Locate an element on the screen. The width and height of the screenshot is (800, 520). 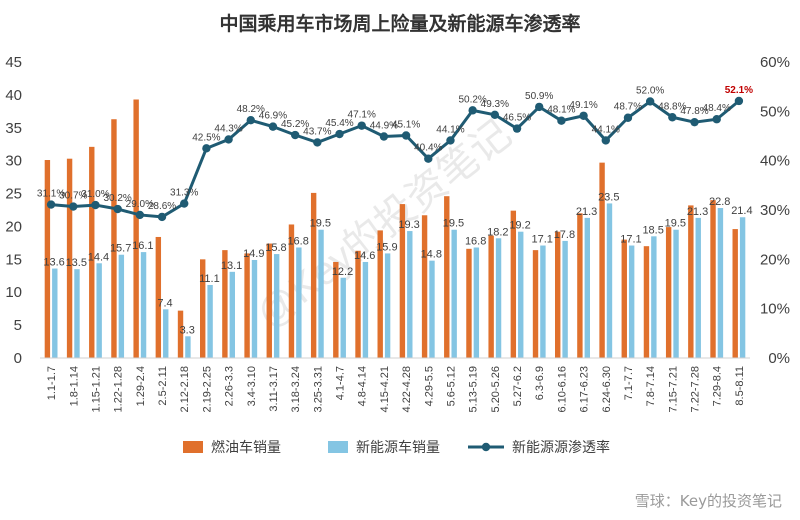
x-tick-label: 4.29-5.5 is located at coordinates (429, 386).